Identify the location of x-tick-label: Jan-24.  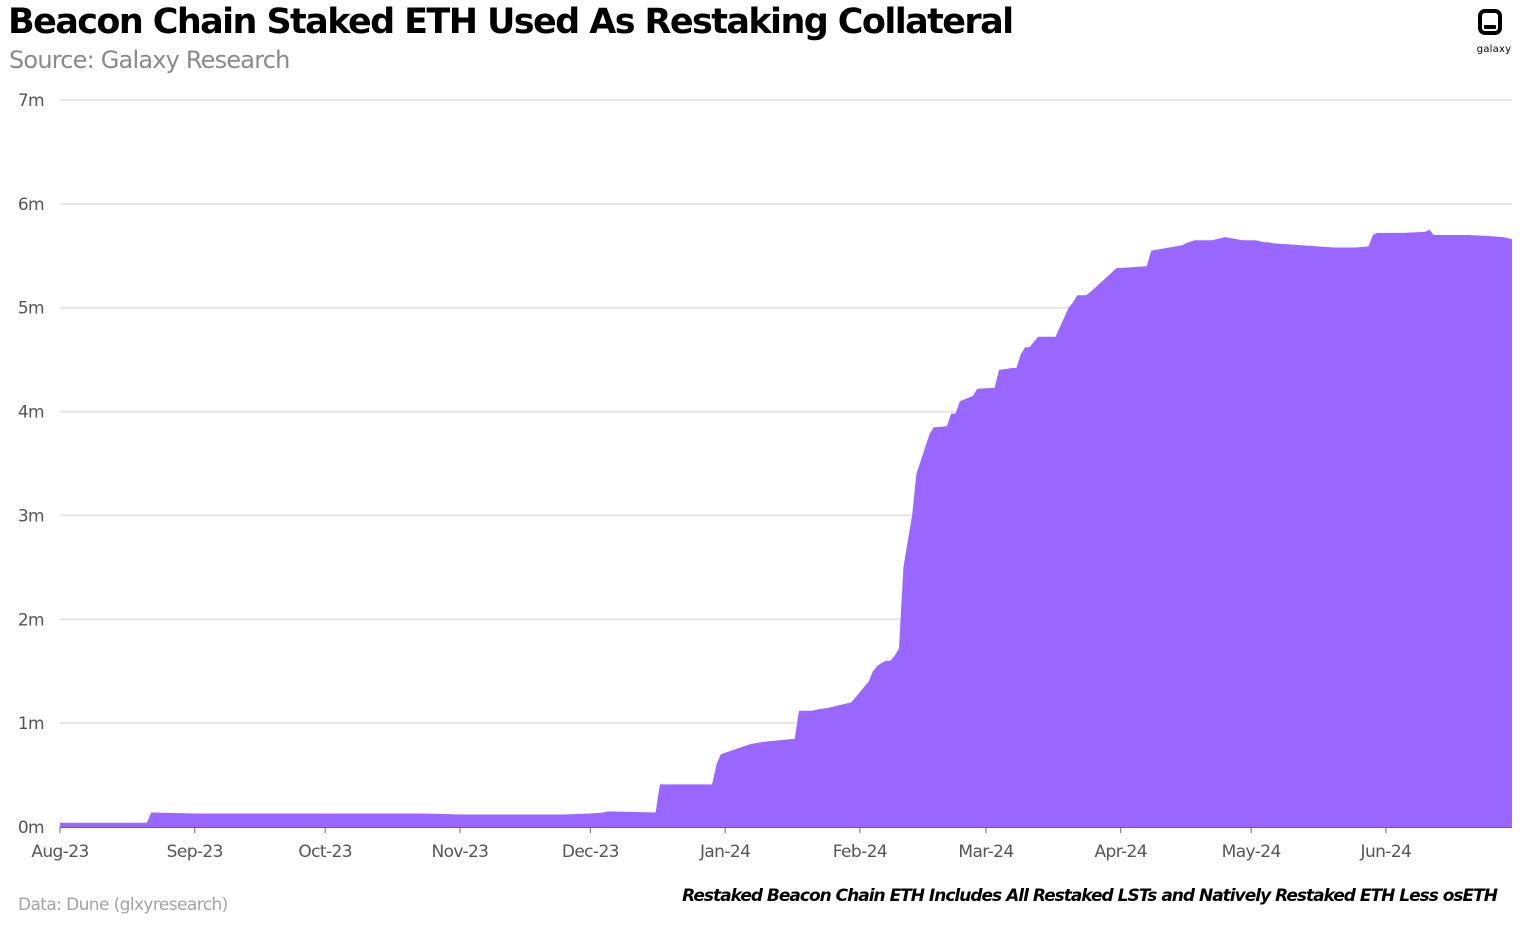
(724, 852).